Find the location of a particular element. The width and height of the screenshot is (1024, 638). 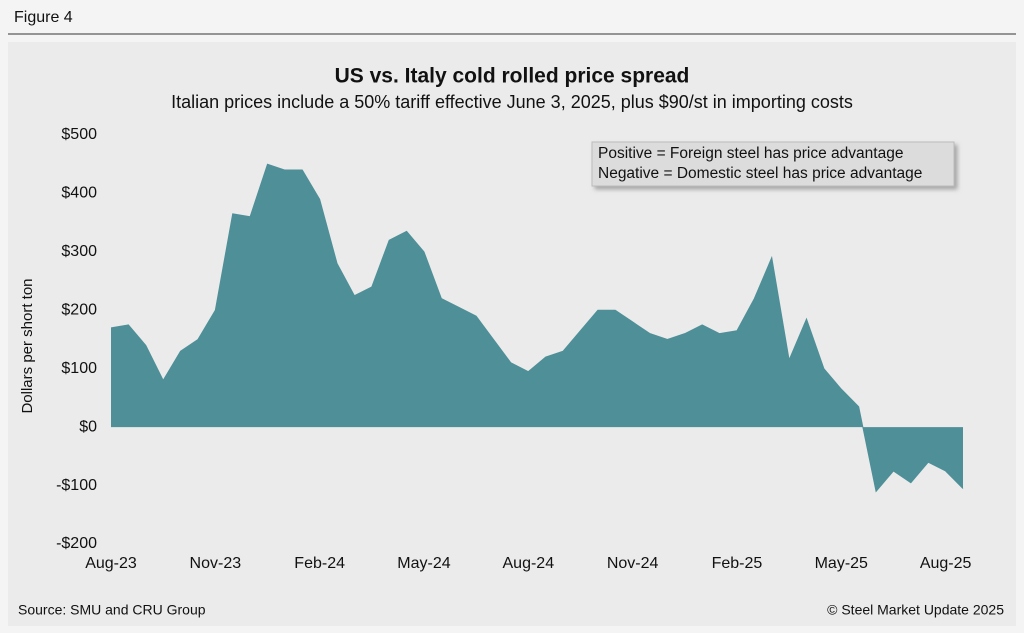

y-tick-label: $200 is located at coordinates (79, 310).